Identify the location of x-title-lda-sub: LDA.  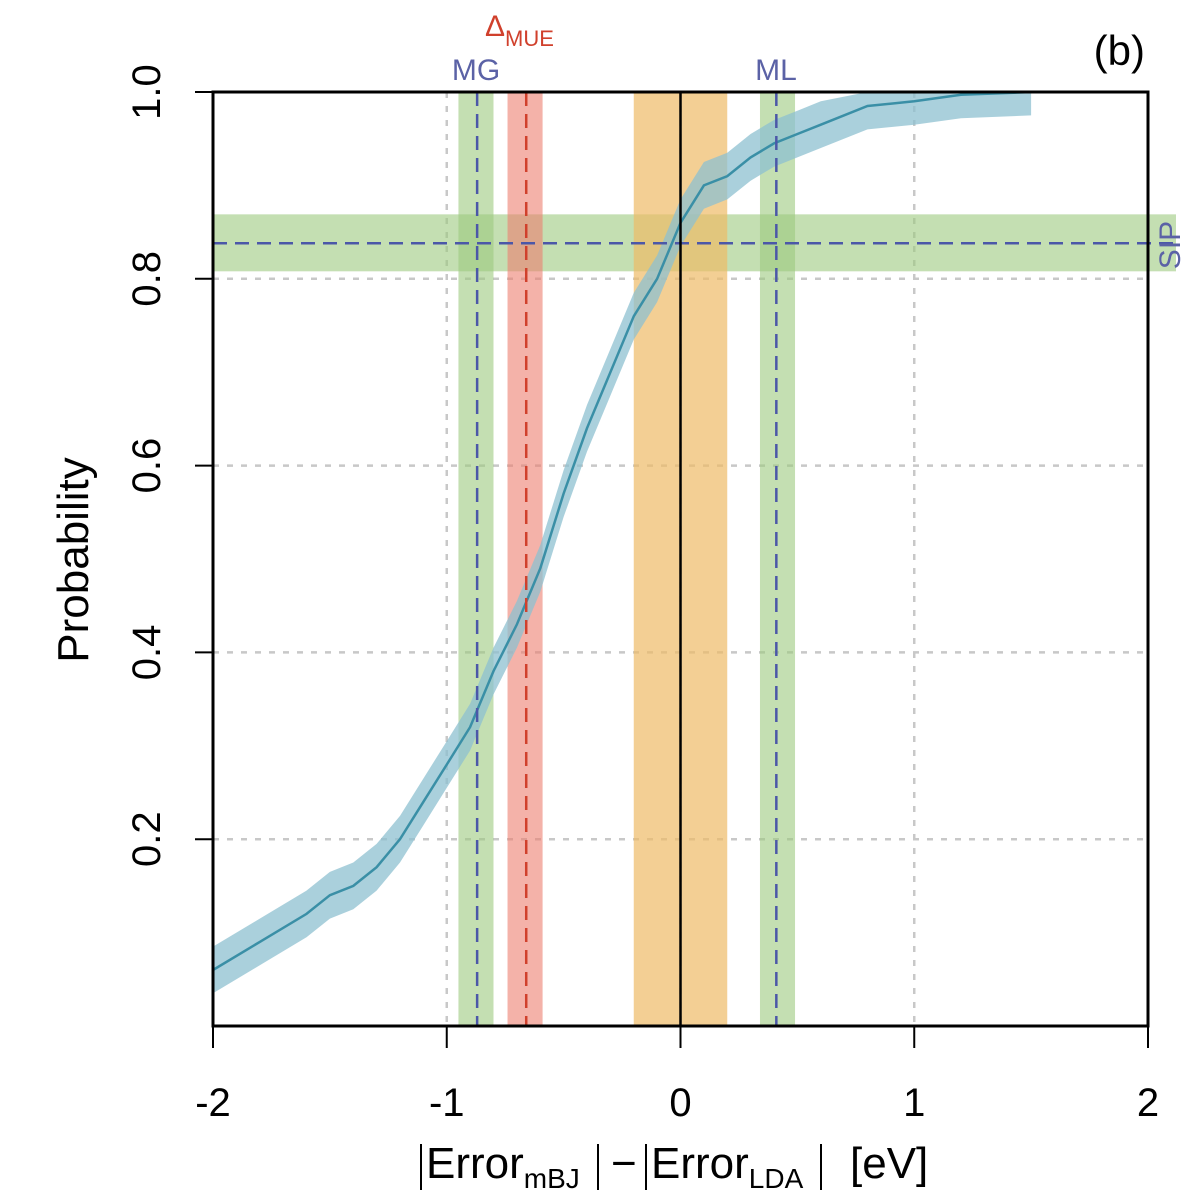
(776, 1178).